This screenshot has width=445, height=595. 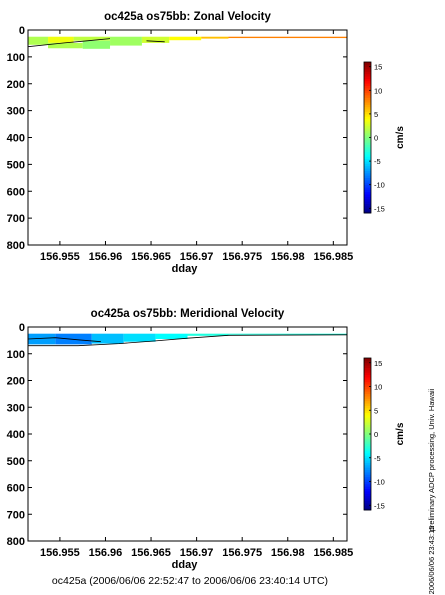 I want to click on panel2-y-tick-label-2: 200, so click(x=16, y=382).